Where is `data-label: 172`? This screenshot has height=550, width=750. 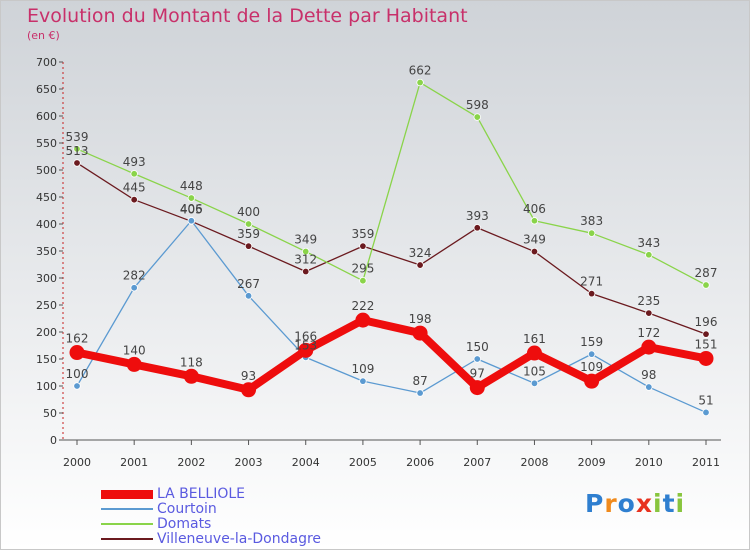
data-label: 172 is located at coordinates (648, 333).